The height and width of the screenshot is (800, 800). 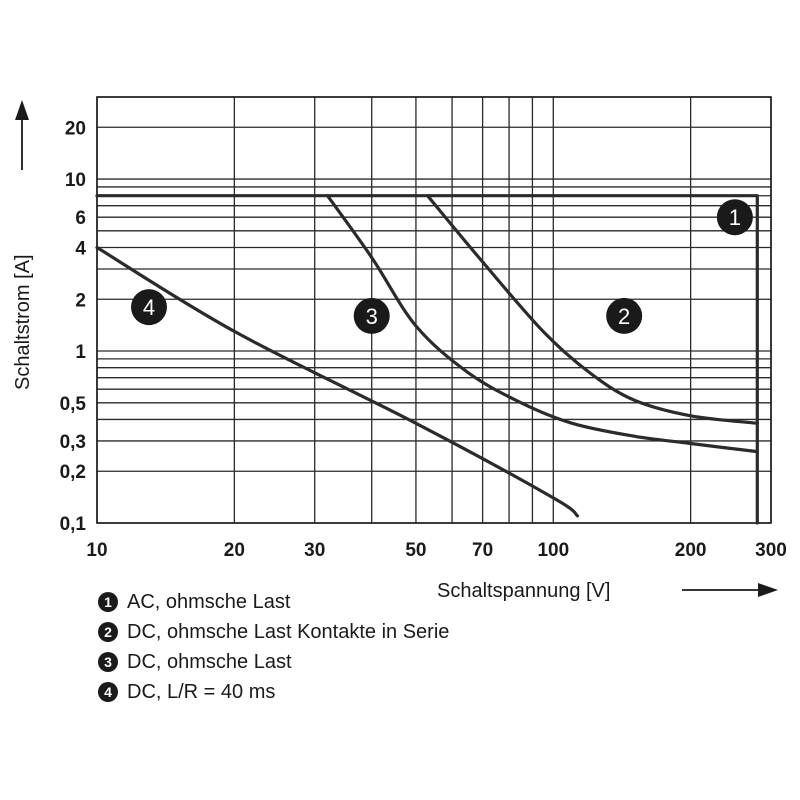 What do you see at coordinates (108, 632) in the screenshot?
I see `legend-marker: 2` at bounding box center [108, 632].